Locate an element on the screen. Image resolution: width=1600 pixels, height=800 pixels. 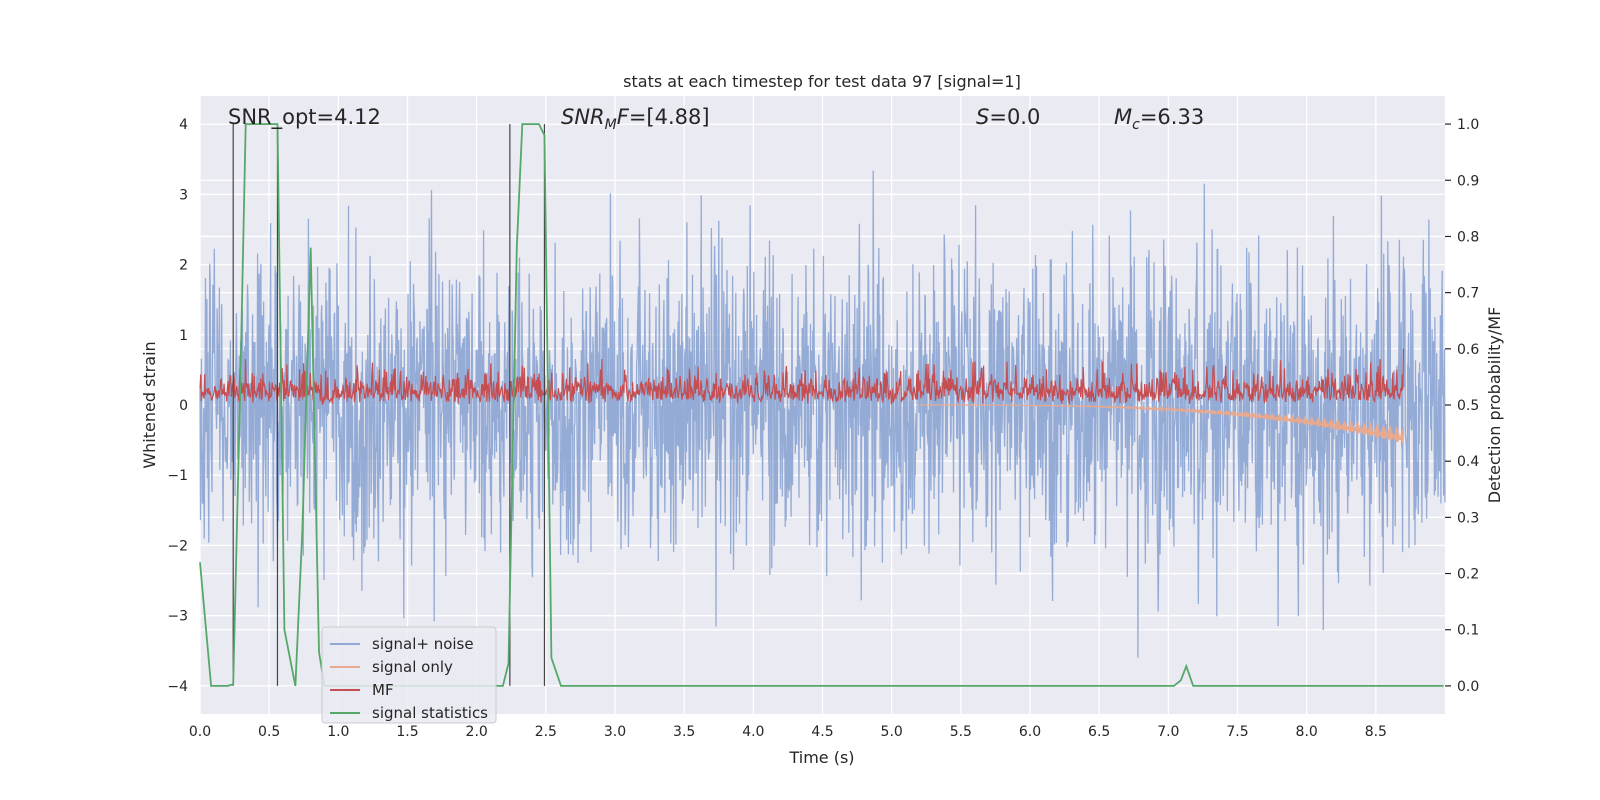
x-tick-label: 6.5 is located at coordinates (1099, 732).